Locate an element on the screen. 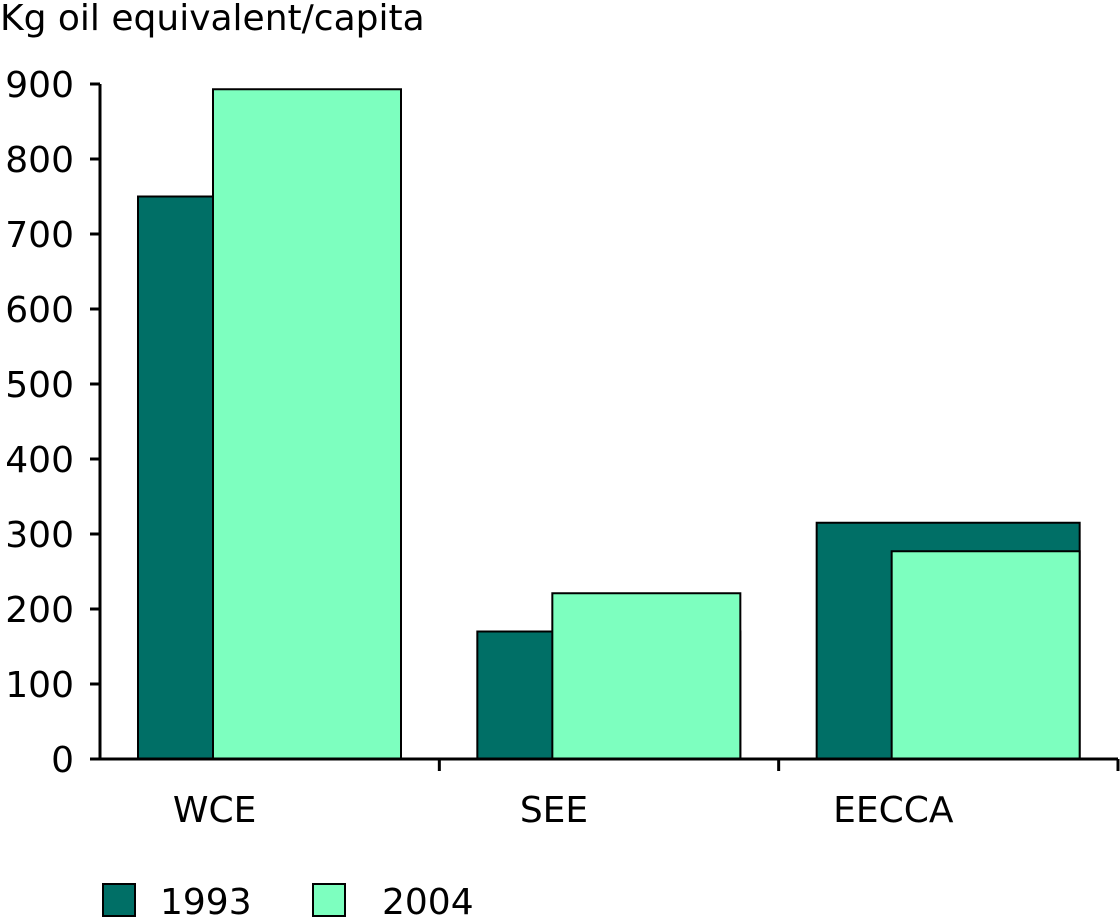 This screenshot has height=918, width=1120. y-ticks-layer: 0 100 200 300 400 500 600 700 800 900 is located at coordinates (52, 423).